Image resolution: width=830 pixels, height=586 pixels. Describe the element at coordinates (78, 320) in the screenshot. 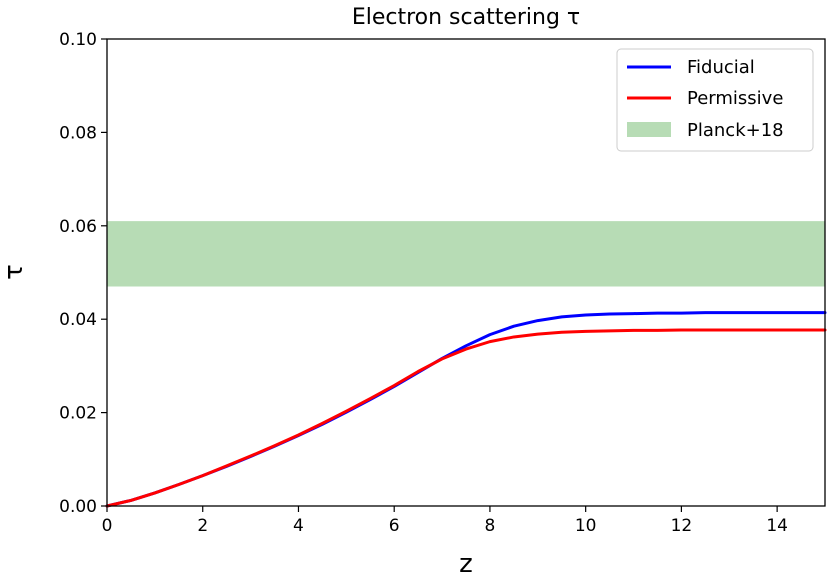

I see `y-tick-label: 0.04` at that location.